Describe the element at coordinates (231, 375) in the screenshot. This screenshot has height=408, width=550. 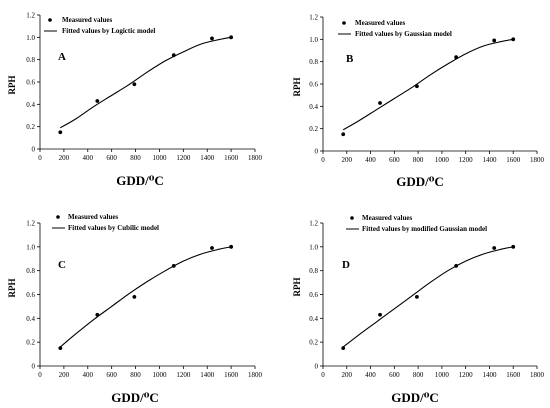
I see `panel-c-x-tick-label: 1600` at that location.